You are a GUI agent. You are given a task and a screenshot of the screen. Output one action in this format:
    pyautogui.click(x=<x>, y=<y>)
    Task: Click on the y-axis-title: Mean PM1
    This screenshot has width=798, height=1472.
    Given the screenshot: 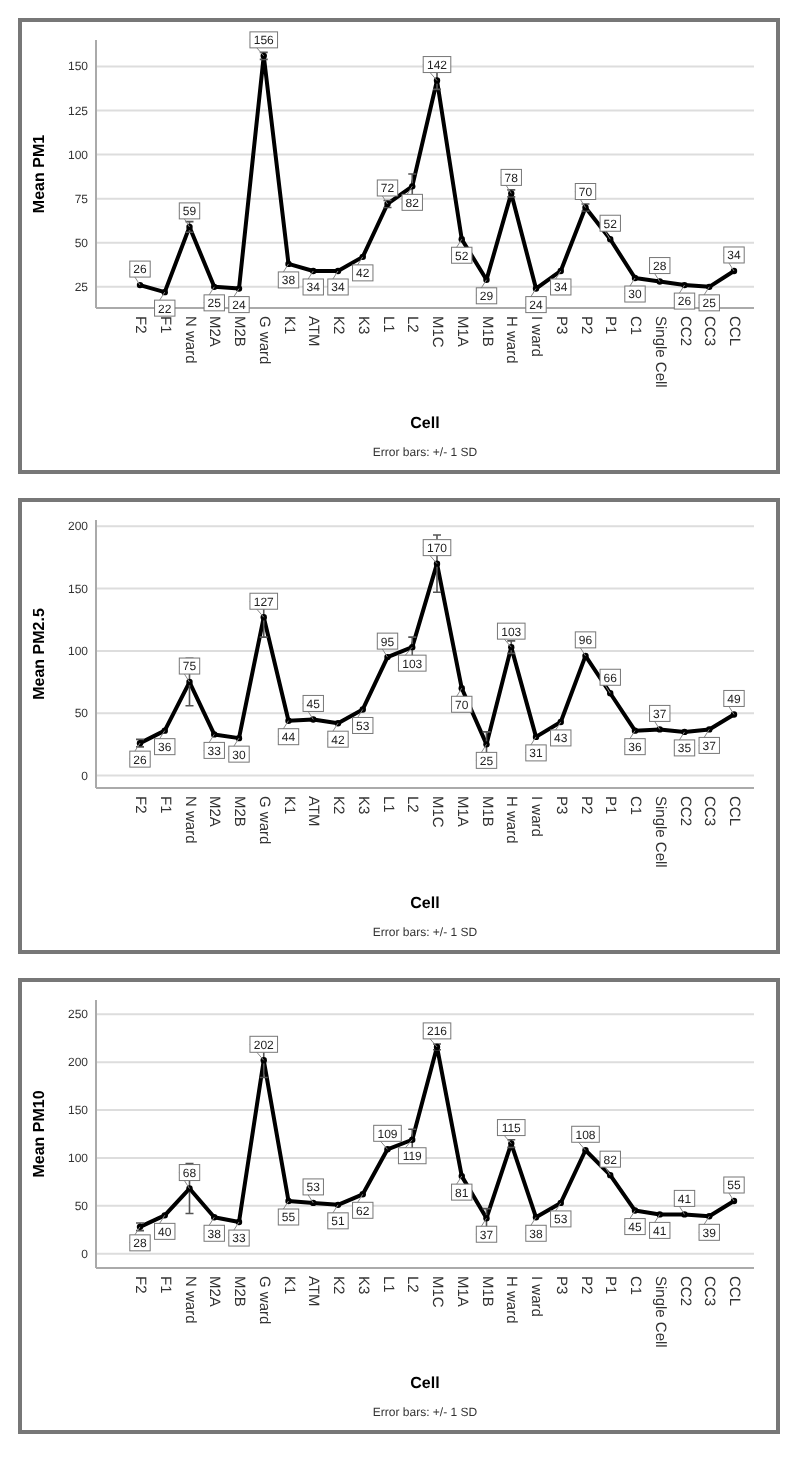 What is the action you would take?
    pyautogui.click(x=39, y=173)
    